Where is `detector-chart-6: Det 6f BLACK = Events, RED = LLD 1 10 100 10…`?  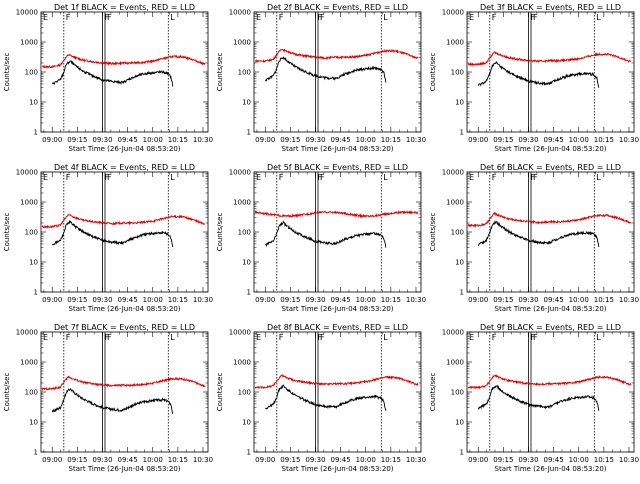 detector-chart-6: Det 6f BLACK = Events, RED = LLD 1 10 100 10… is located at coordinates (534, 238).